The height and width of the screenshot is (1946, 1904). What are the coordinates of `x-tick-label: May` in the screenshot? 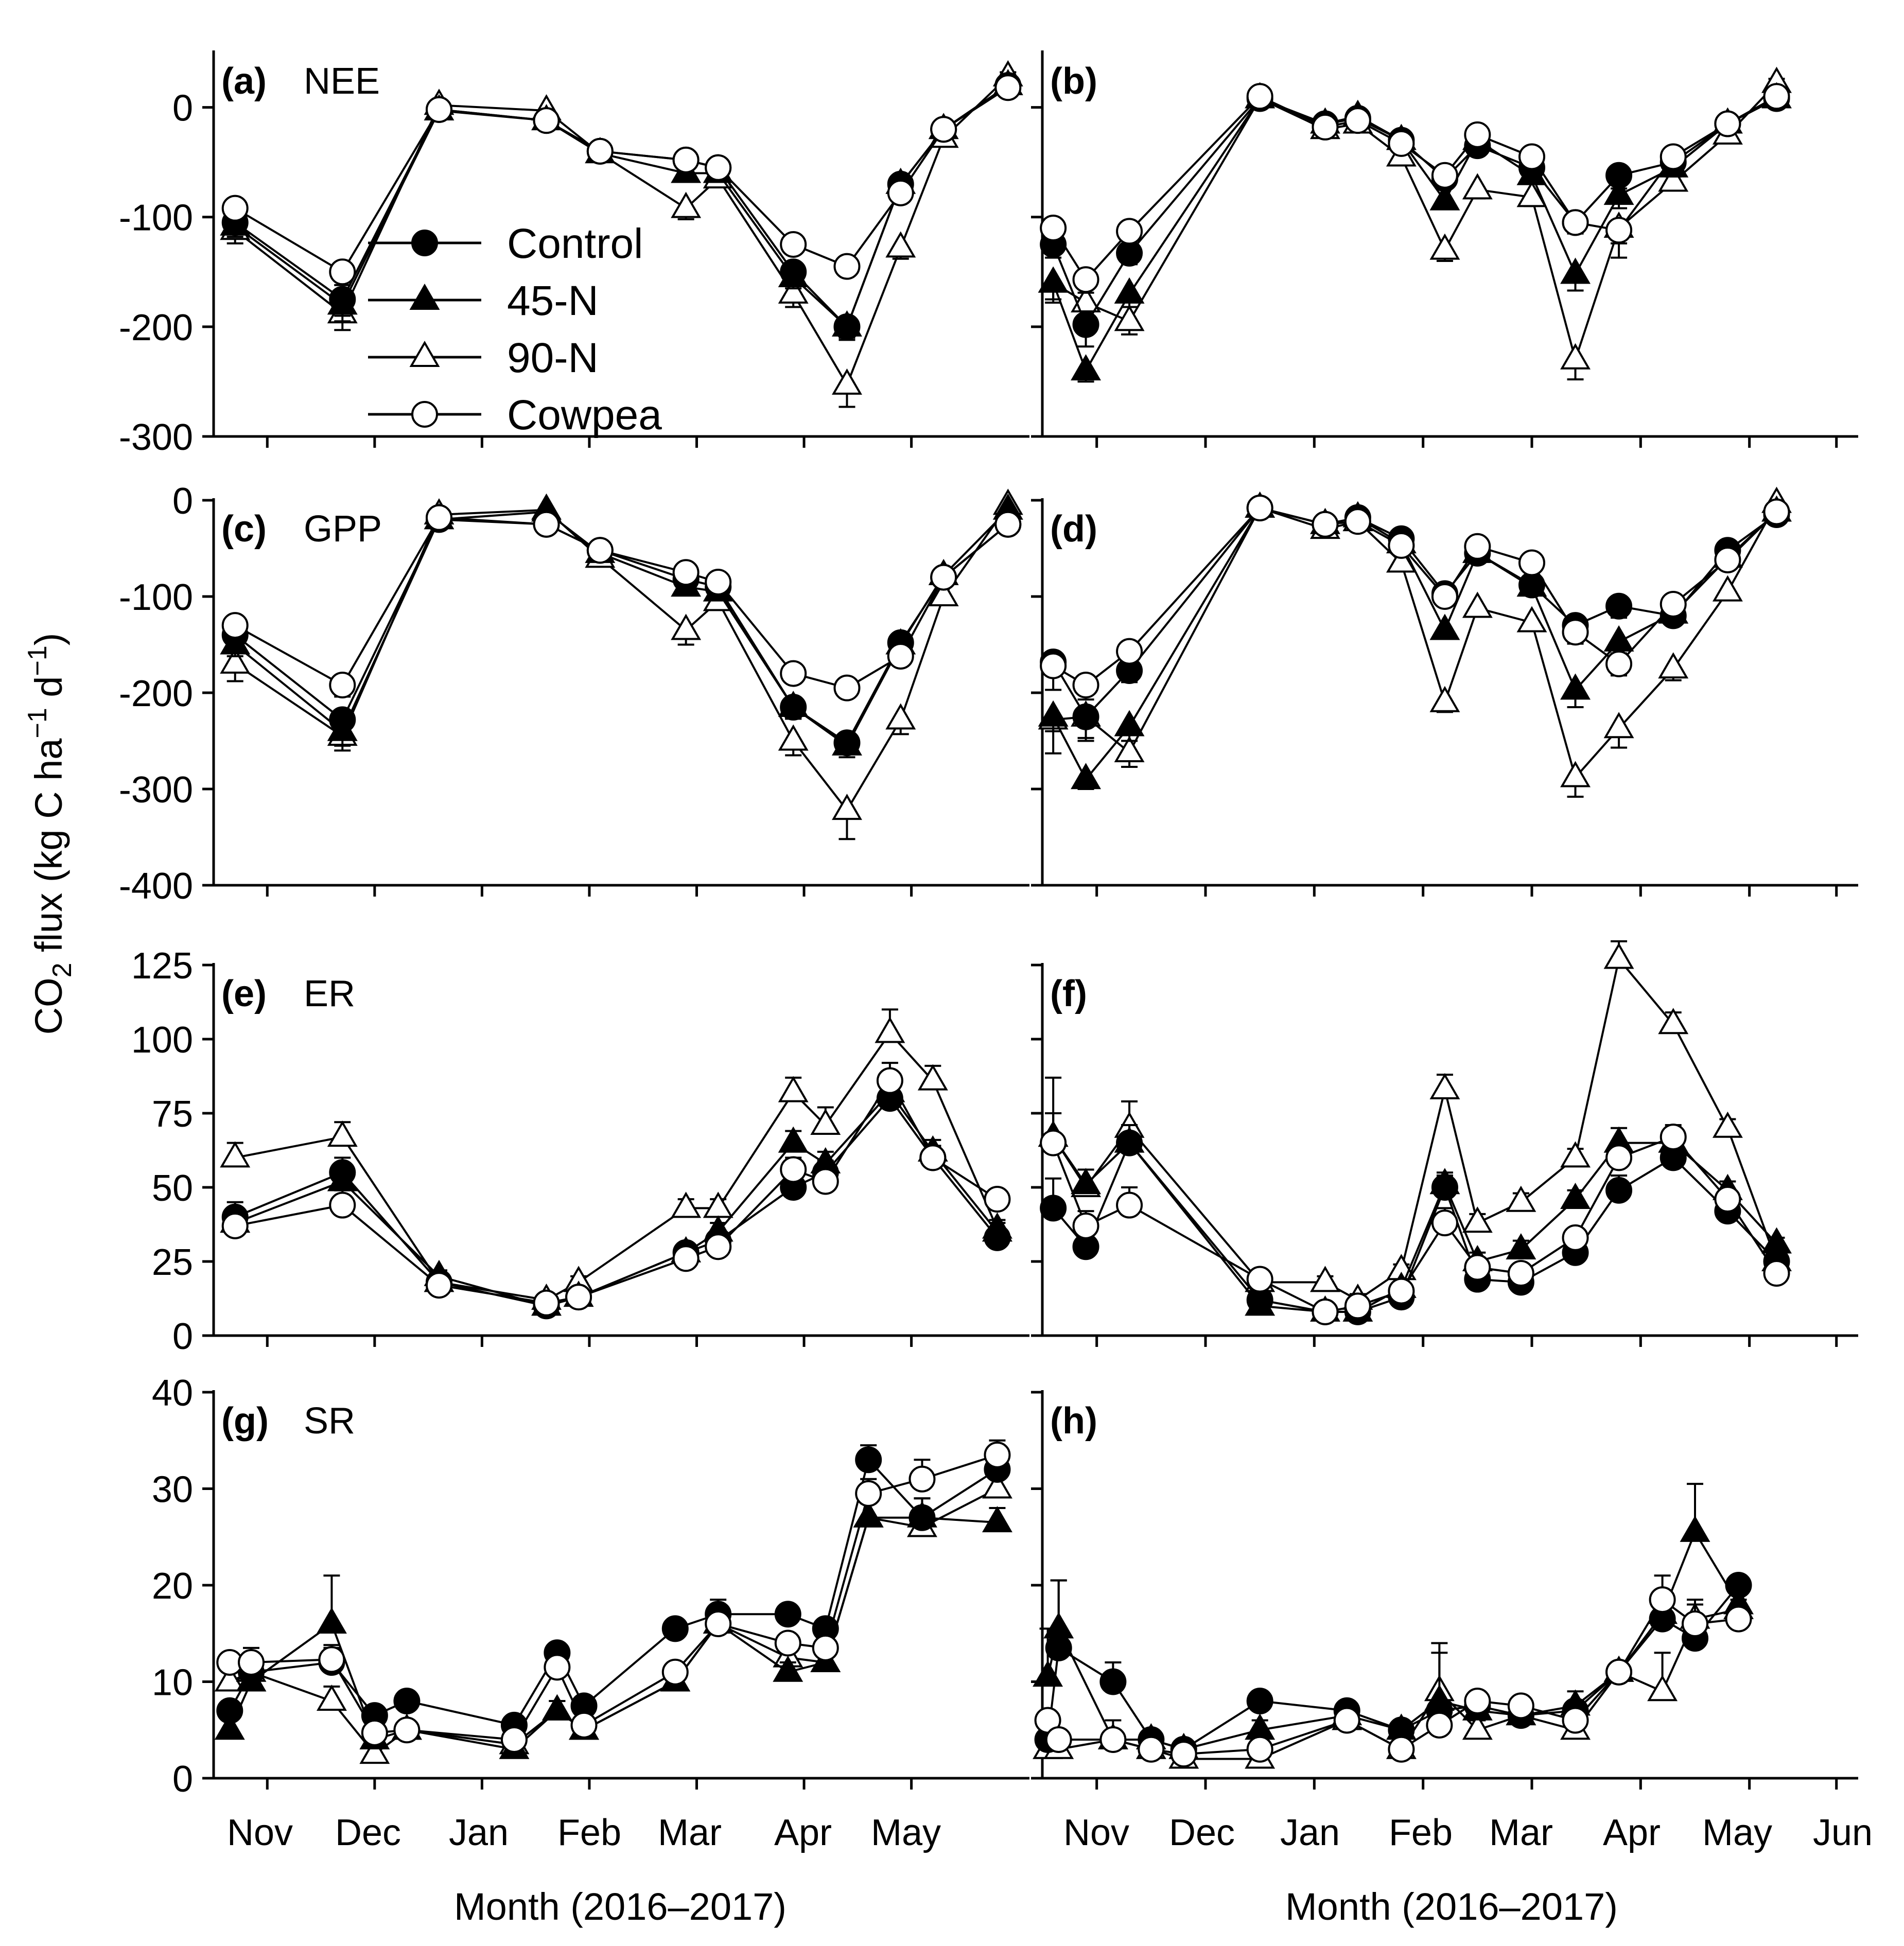 It's located at (1737, 1832).